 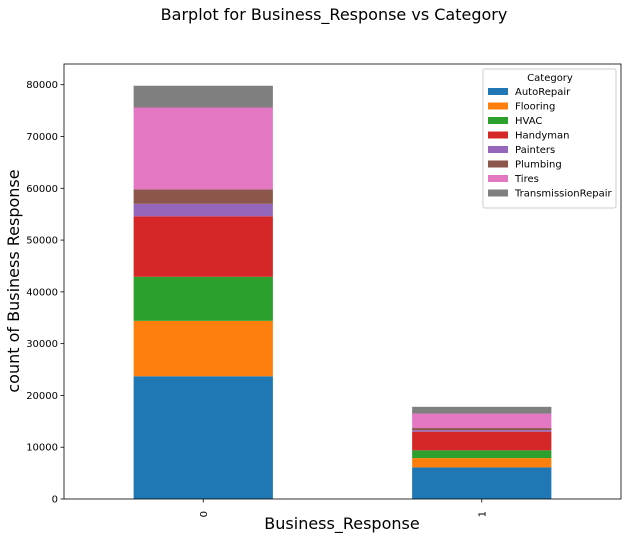 I want to click on legend-label-tires: Tires, so click(x=526, y=179).